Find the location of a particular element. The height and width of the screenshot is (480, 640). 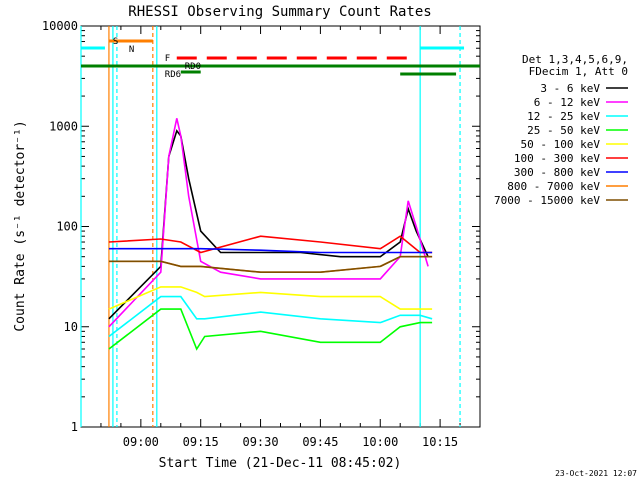

rd6-flag-label: RD6 is located at coordinates (173, 75).